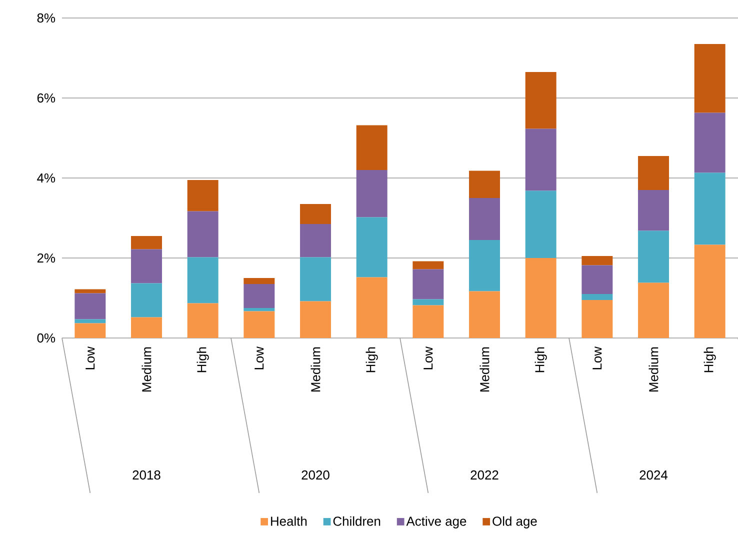 Image resolution: width=738 pixels, height=538 pixels. What do you see at coordinates (514, 522) in the screenshot?
I see `legend-label: Old age` at bounding box center [514, 522].